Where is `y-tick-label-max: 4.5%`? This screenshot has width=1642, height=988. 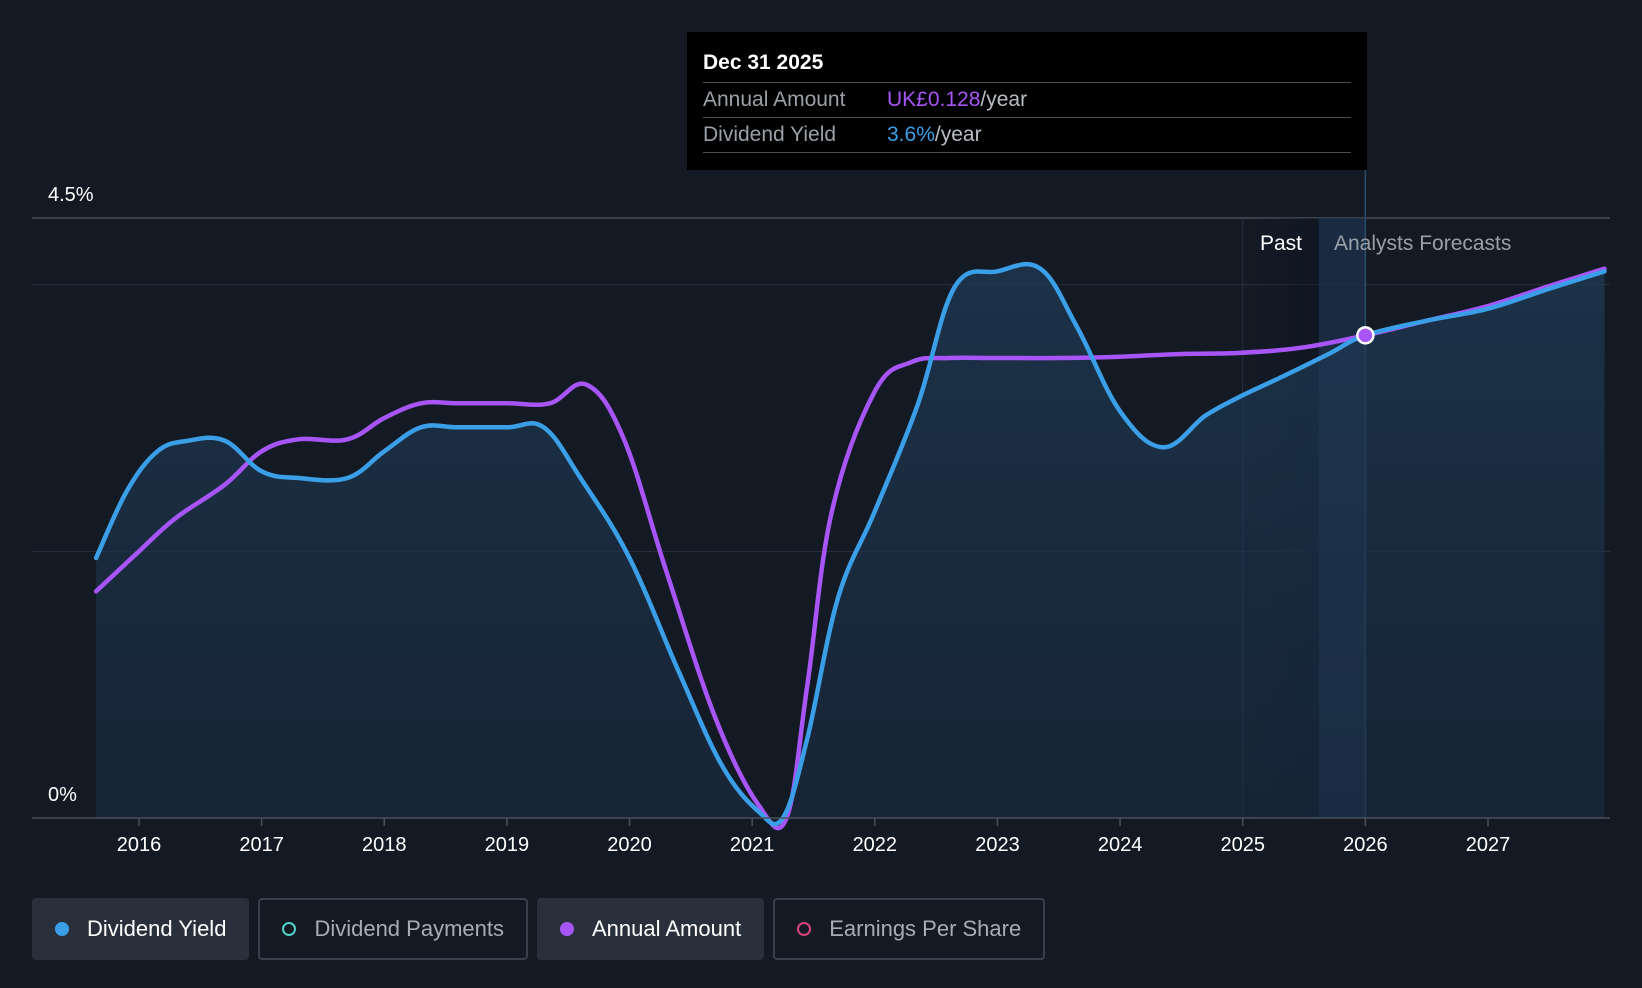
y-tick-label-max: 4.5% is located at coordinates (71, 195).